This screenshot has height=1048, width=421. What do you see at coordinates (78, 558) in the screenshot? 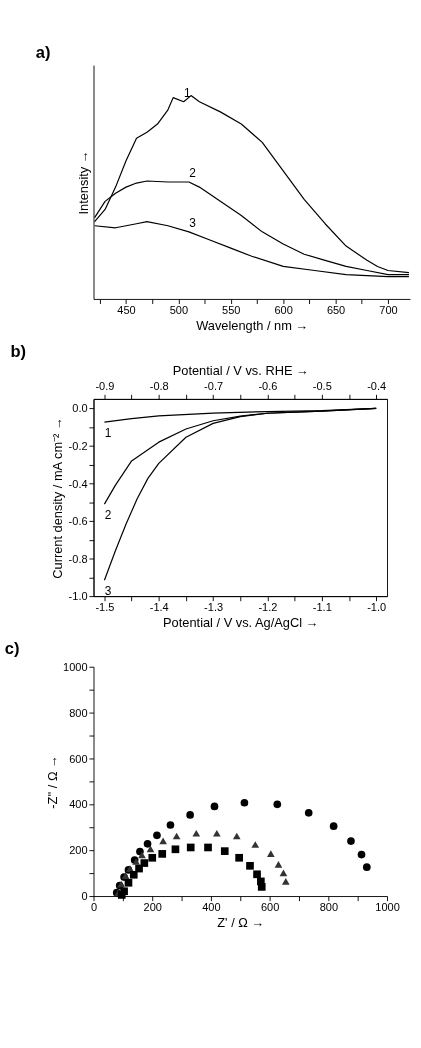
I see `y-tick-label: -0.8` at bounding box center [78, 558].